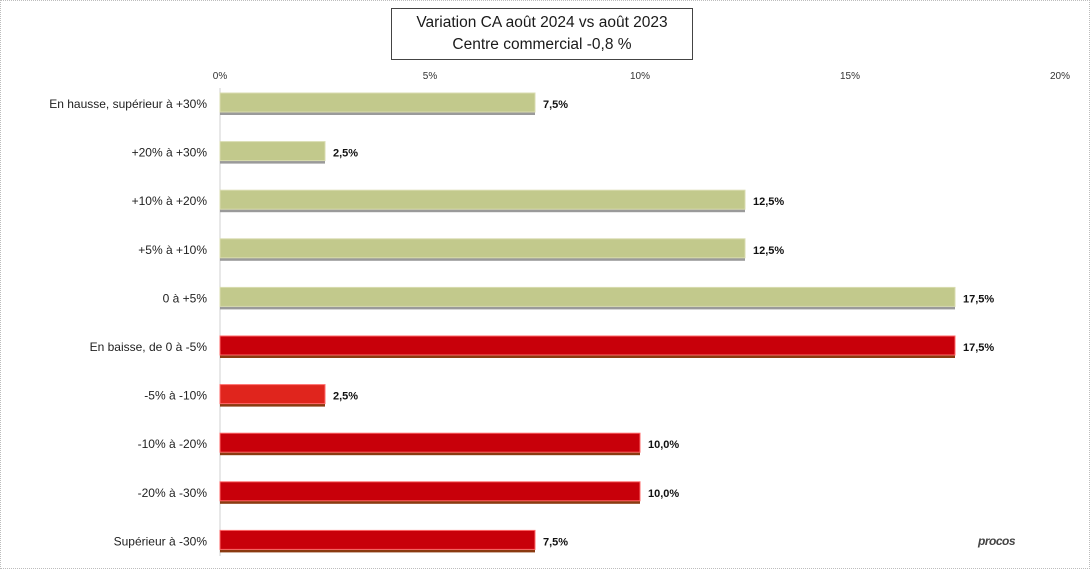  What do you see at coordinates (185, 298) in the screenshot?
I see `category-label: 0 à +5%` at bounding box center [185, 298].